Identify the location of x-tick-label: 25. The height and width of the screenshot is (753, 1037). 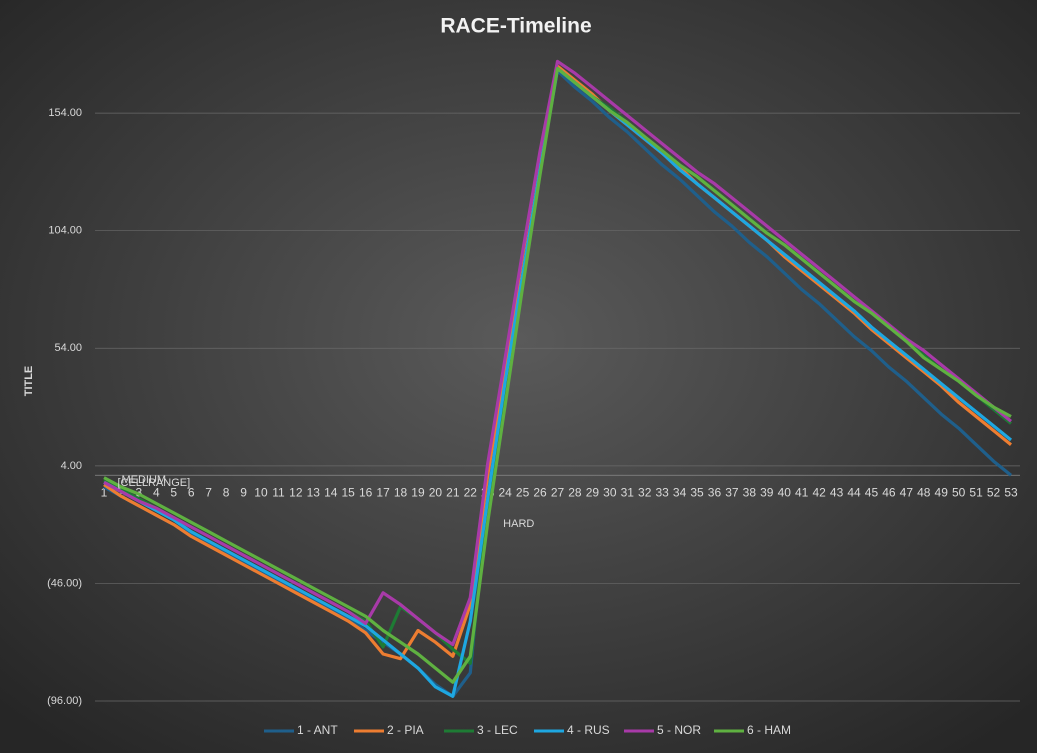
(523, 492).